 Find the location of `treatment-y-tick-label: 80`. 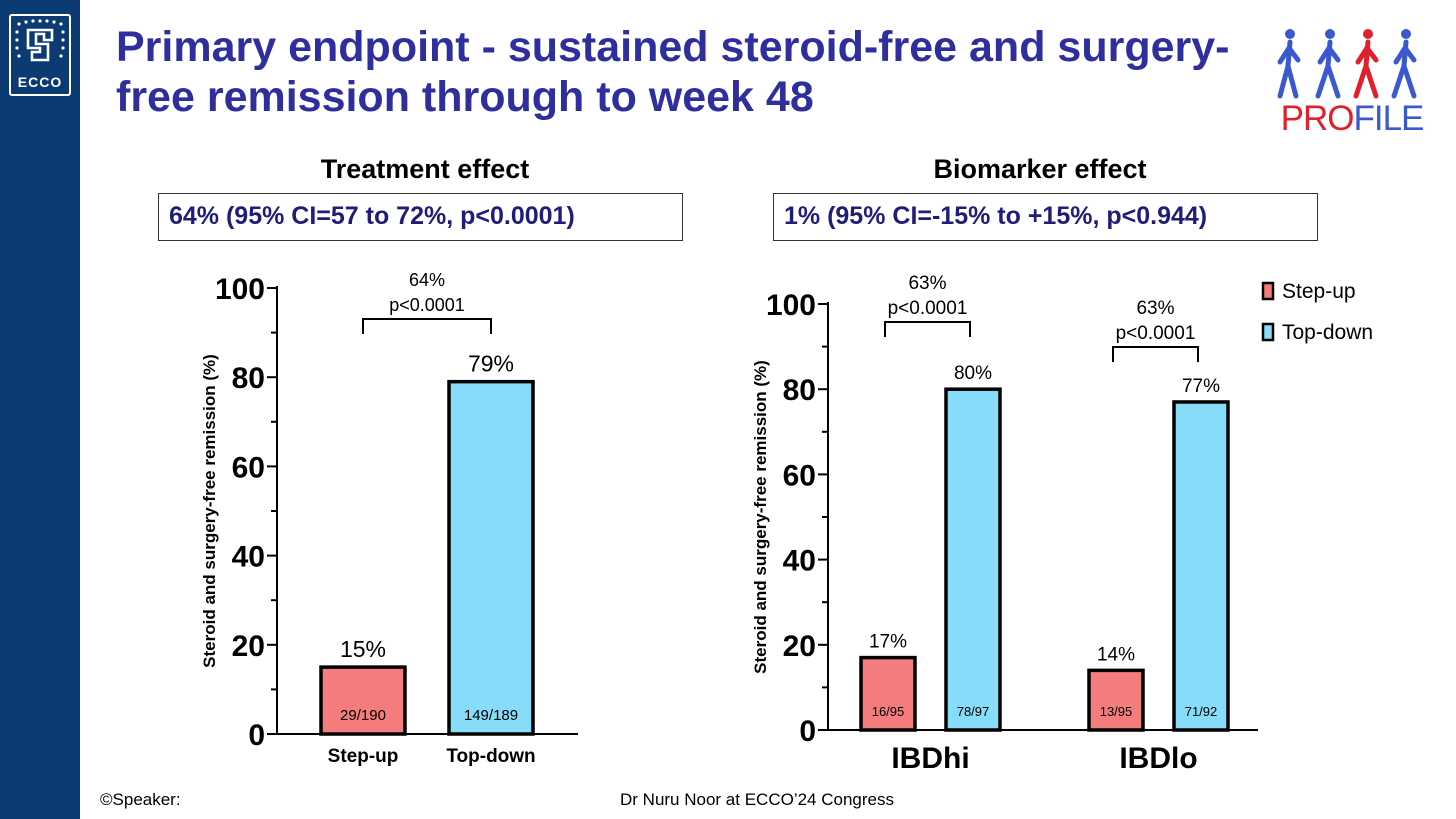

treatment-y-tick-label: 80 is located at coordinates (248, 378).